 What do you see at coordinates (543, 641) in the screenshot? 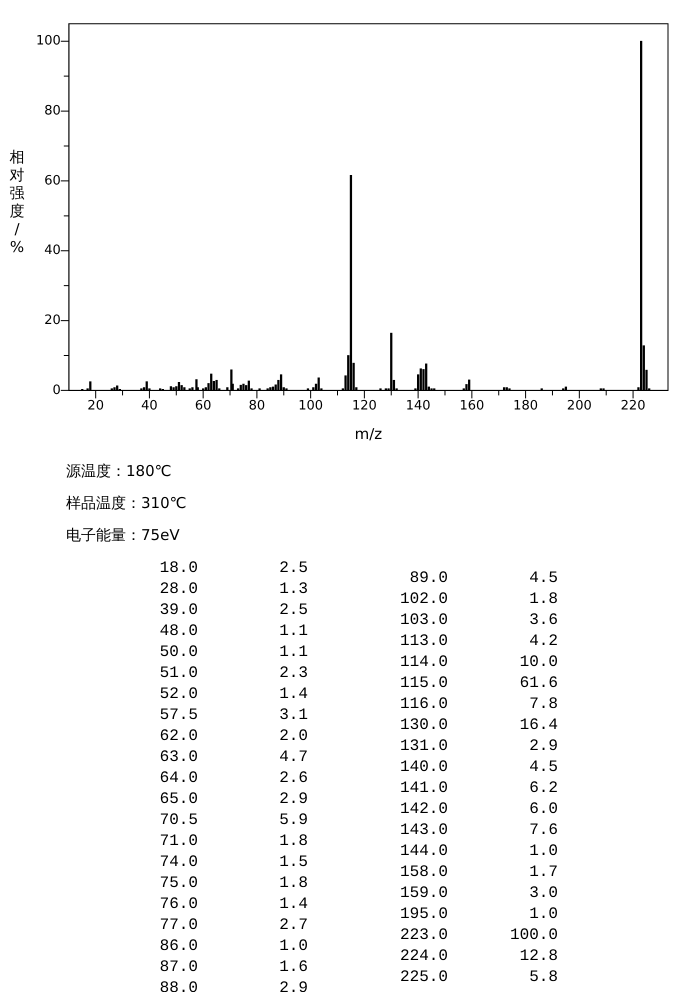
I see `data-label: 4.2` at bounding box center [543, 641].